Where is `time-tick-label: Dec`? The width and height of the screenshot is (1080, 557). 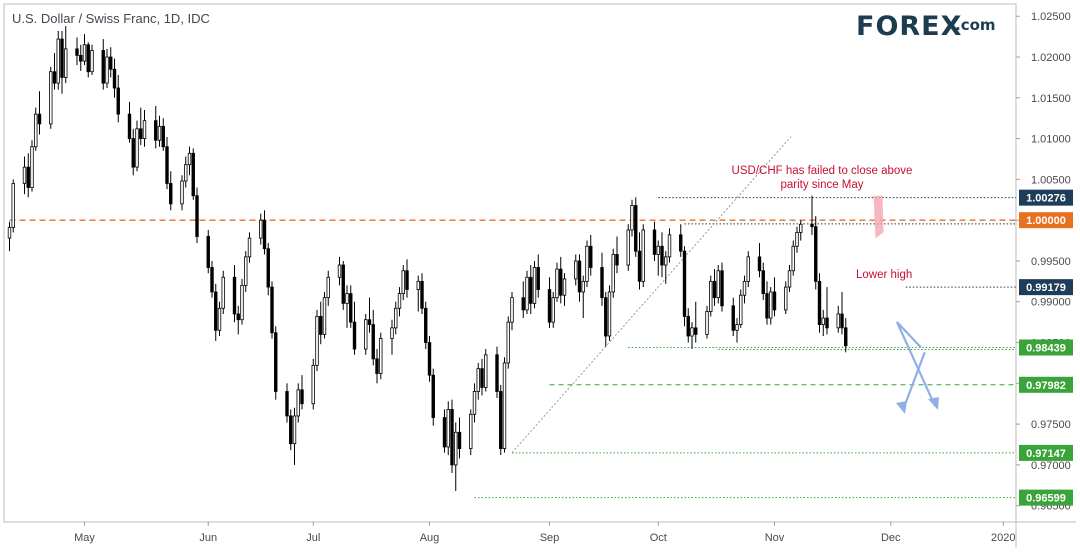 time-tick-label: Dec is located at coordinates (891, 538).